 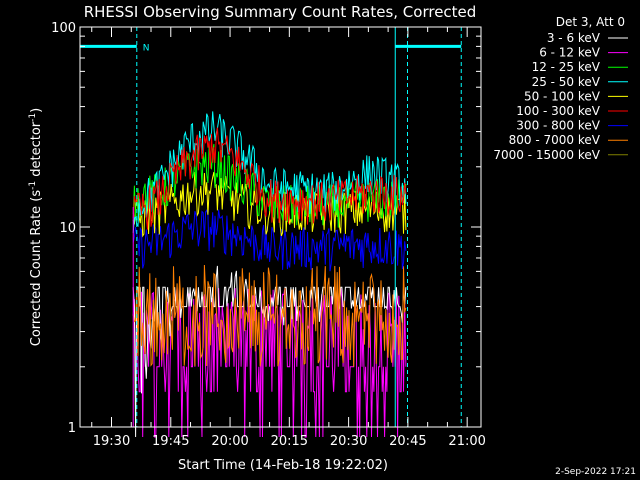 I want to click on legend-entry-label: 800 - 7000 keV, so click(x=555, y=140).